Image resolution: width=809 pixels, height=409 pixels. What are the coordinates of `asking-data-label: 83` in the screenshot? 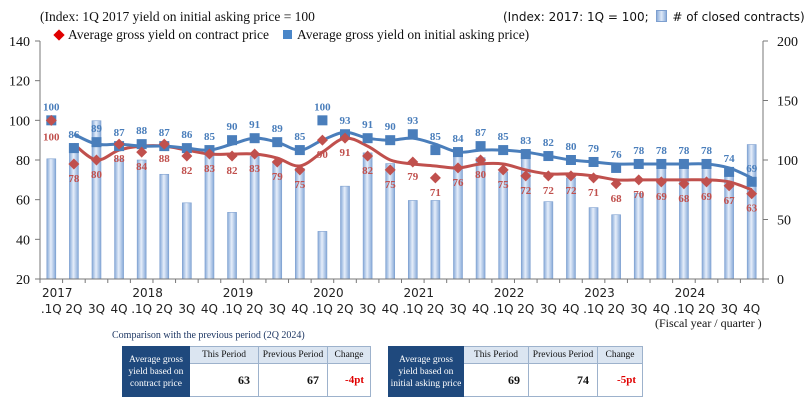 It's located at (526, 141).